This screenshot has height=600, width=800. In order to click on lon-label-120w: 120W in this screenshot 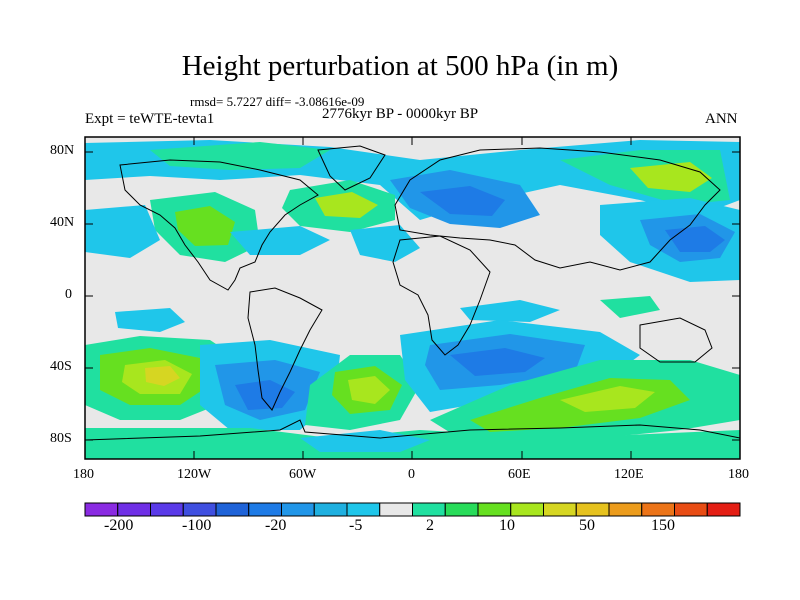, I will do `click(194, 474)`.